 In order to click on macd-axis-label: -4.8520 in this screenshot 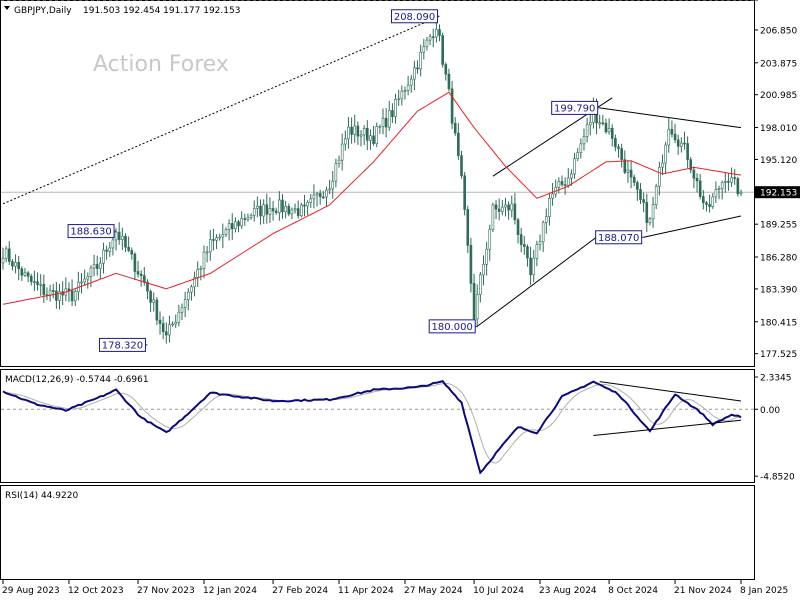, I will do `click(777, 478)`.